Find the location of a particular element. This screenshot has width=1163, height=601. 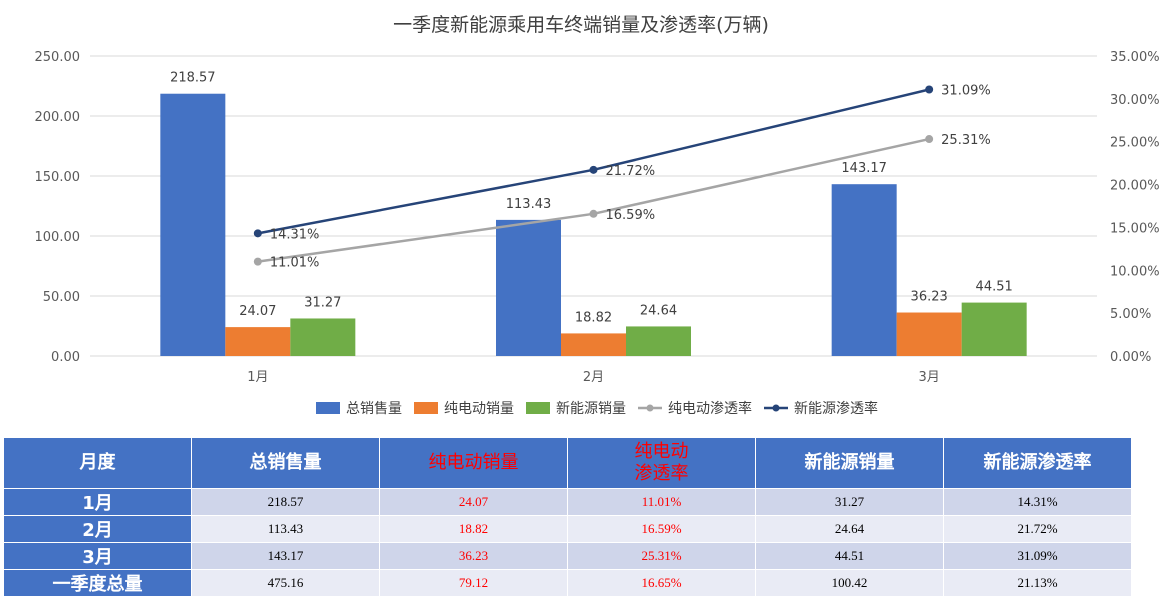

table-header-text: 新能源销量 is located at coordinates (849, 462).